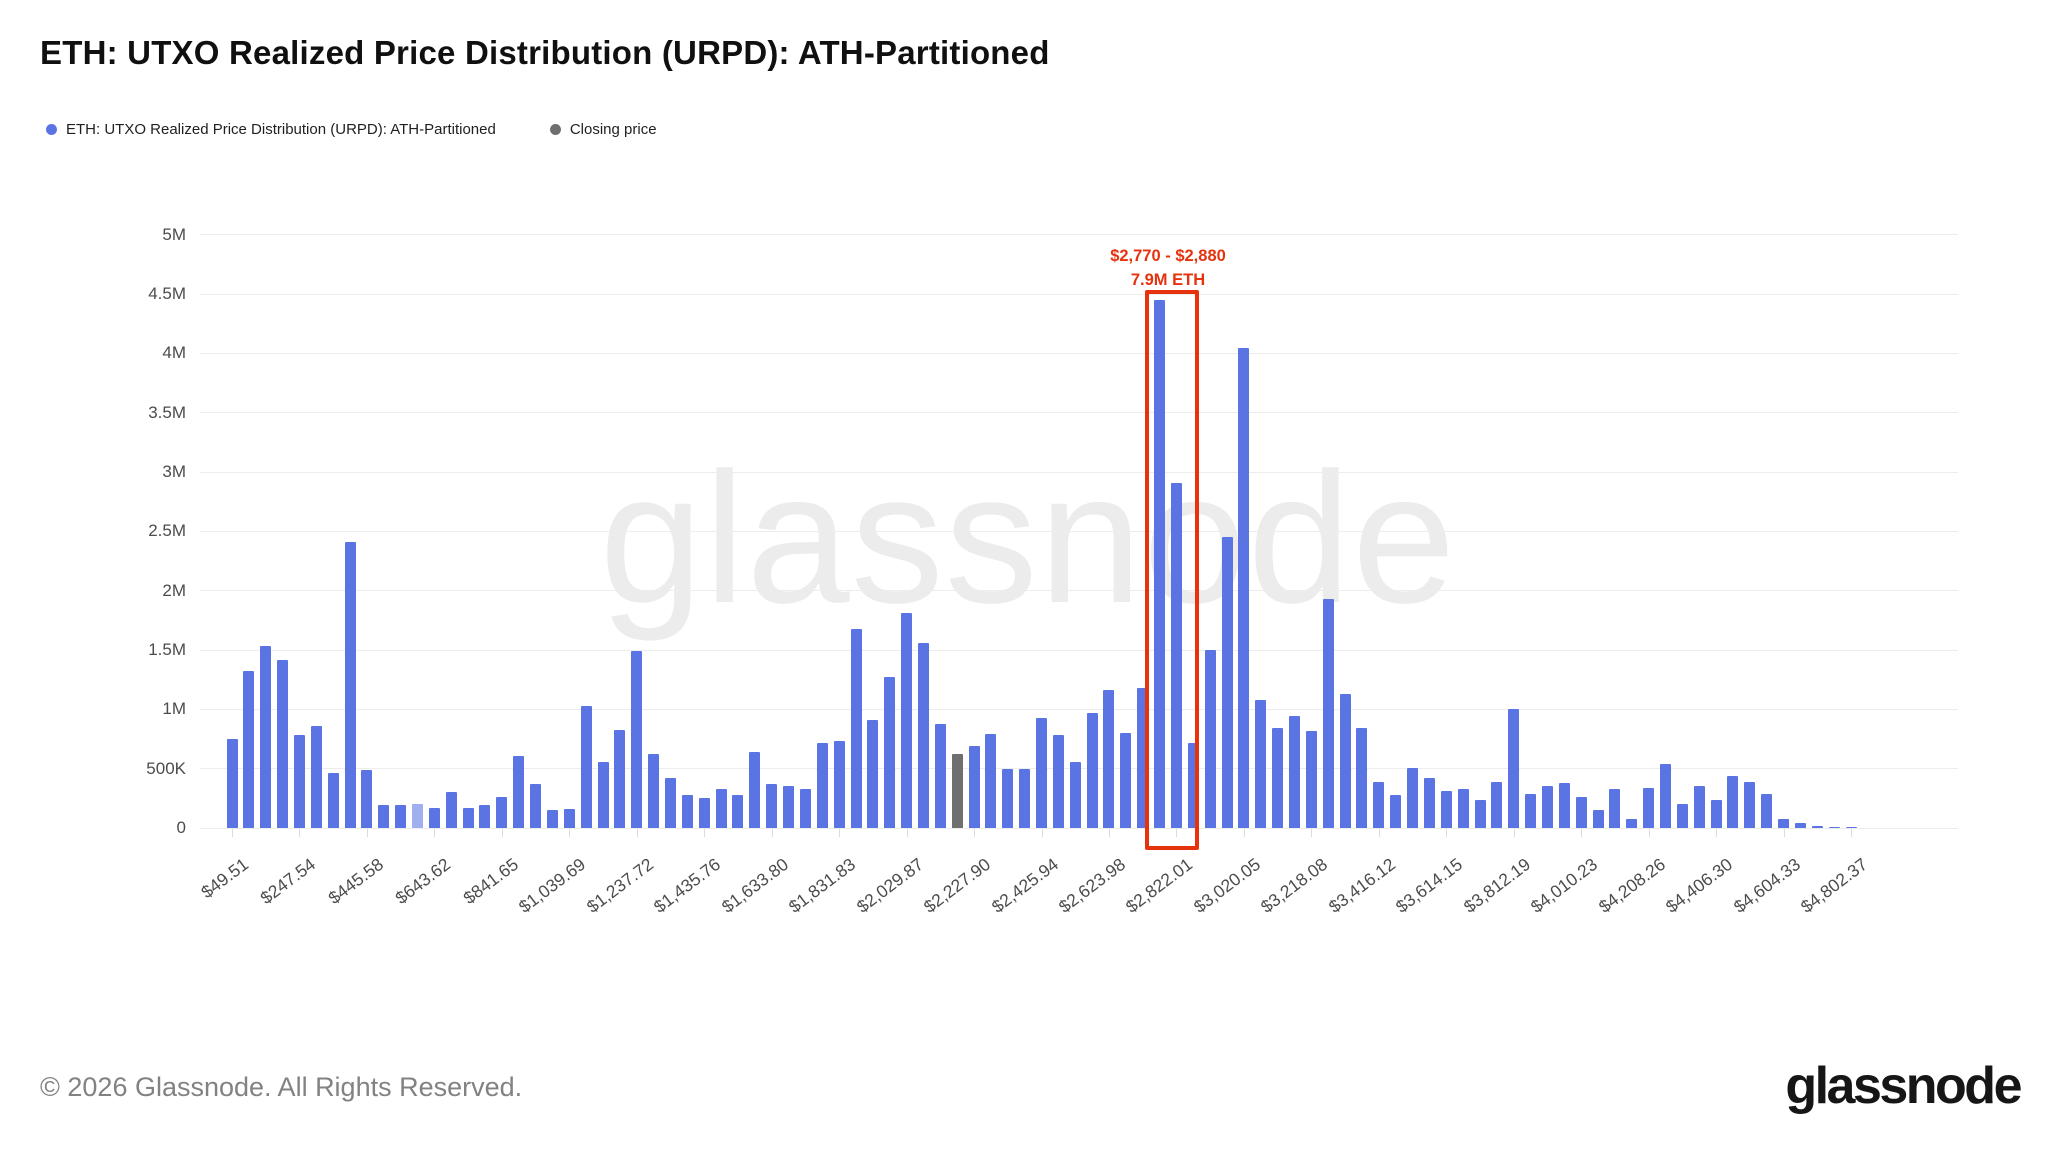 The height and width of the screenshot is (1152, 2048). I want to click on legend-item-closing-price: Closing price, so click(603, 129).